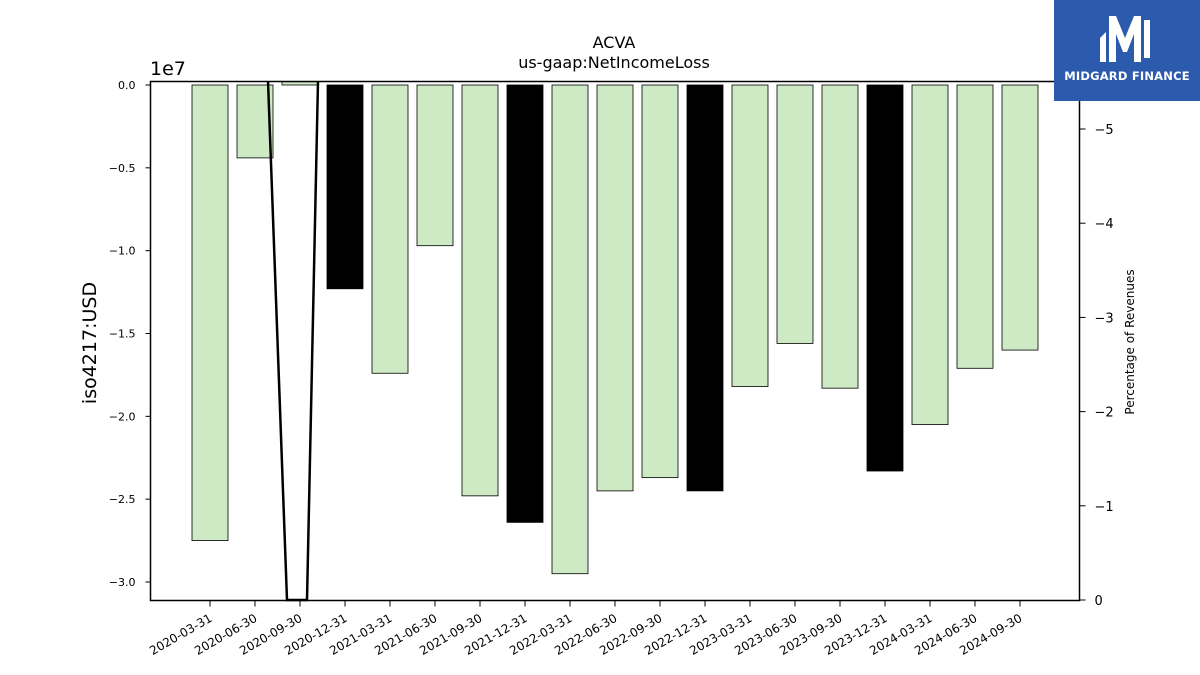 The height and width of the screenshot is (675, 1200). What do you see at coordinates (168, 69) in the screenshot?
I see `y-offset-label: 1e7` at bounding box center [168, 69].